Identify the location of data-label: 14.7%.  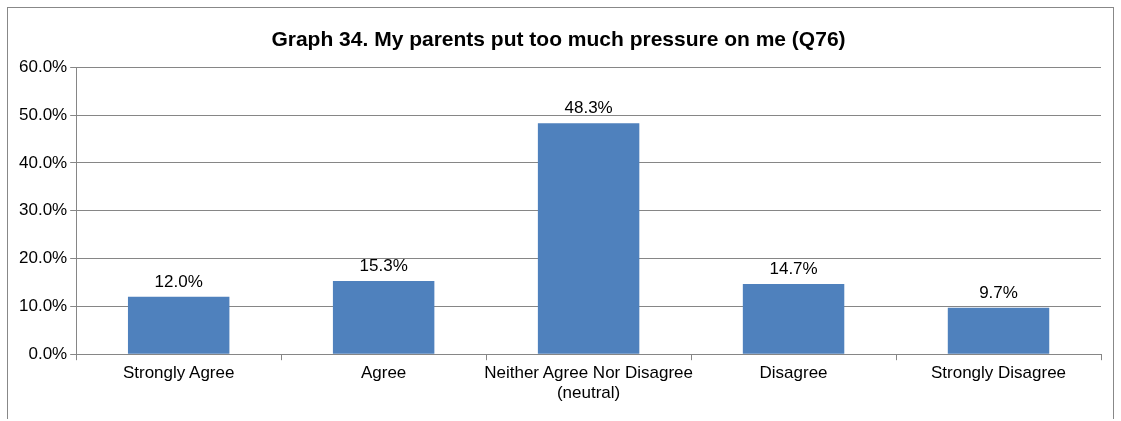
(793, 269).